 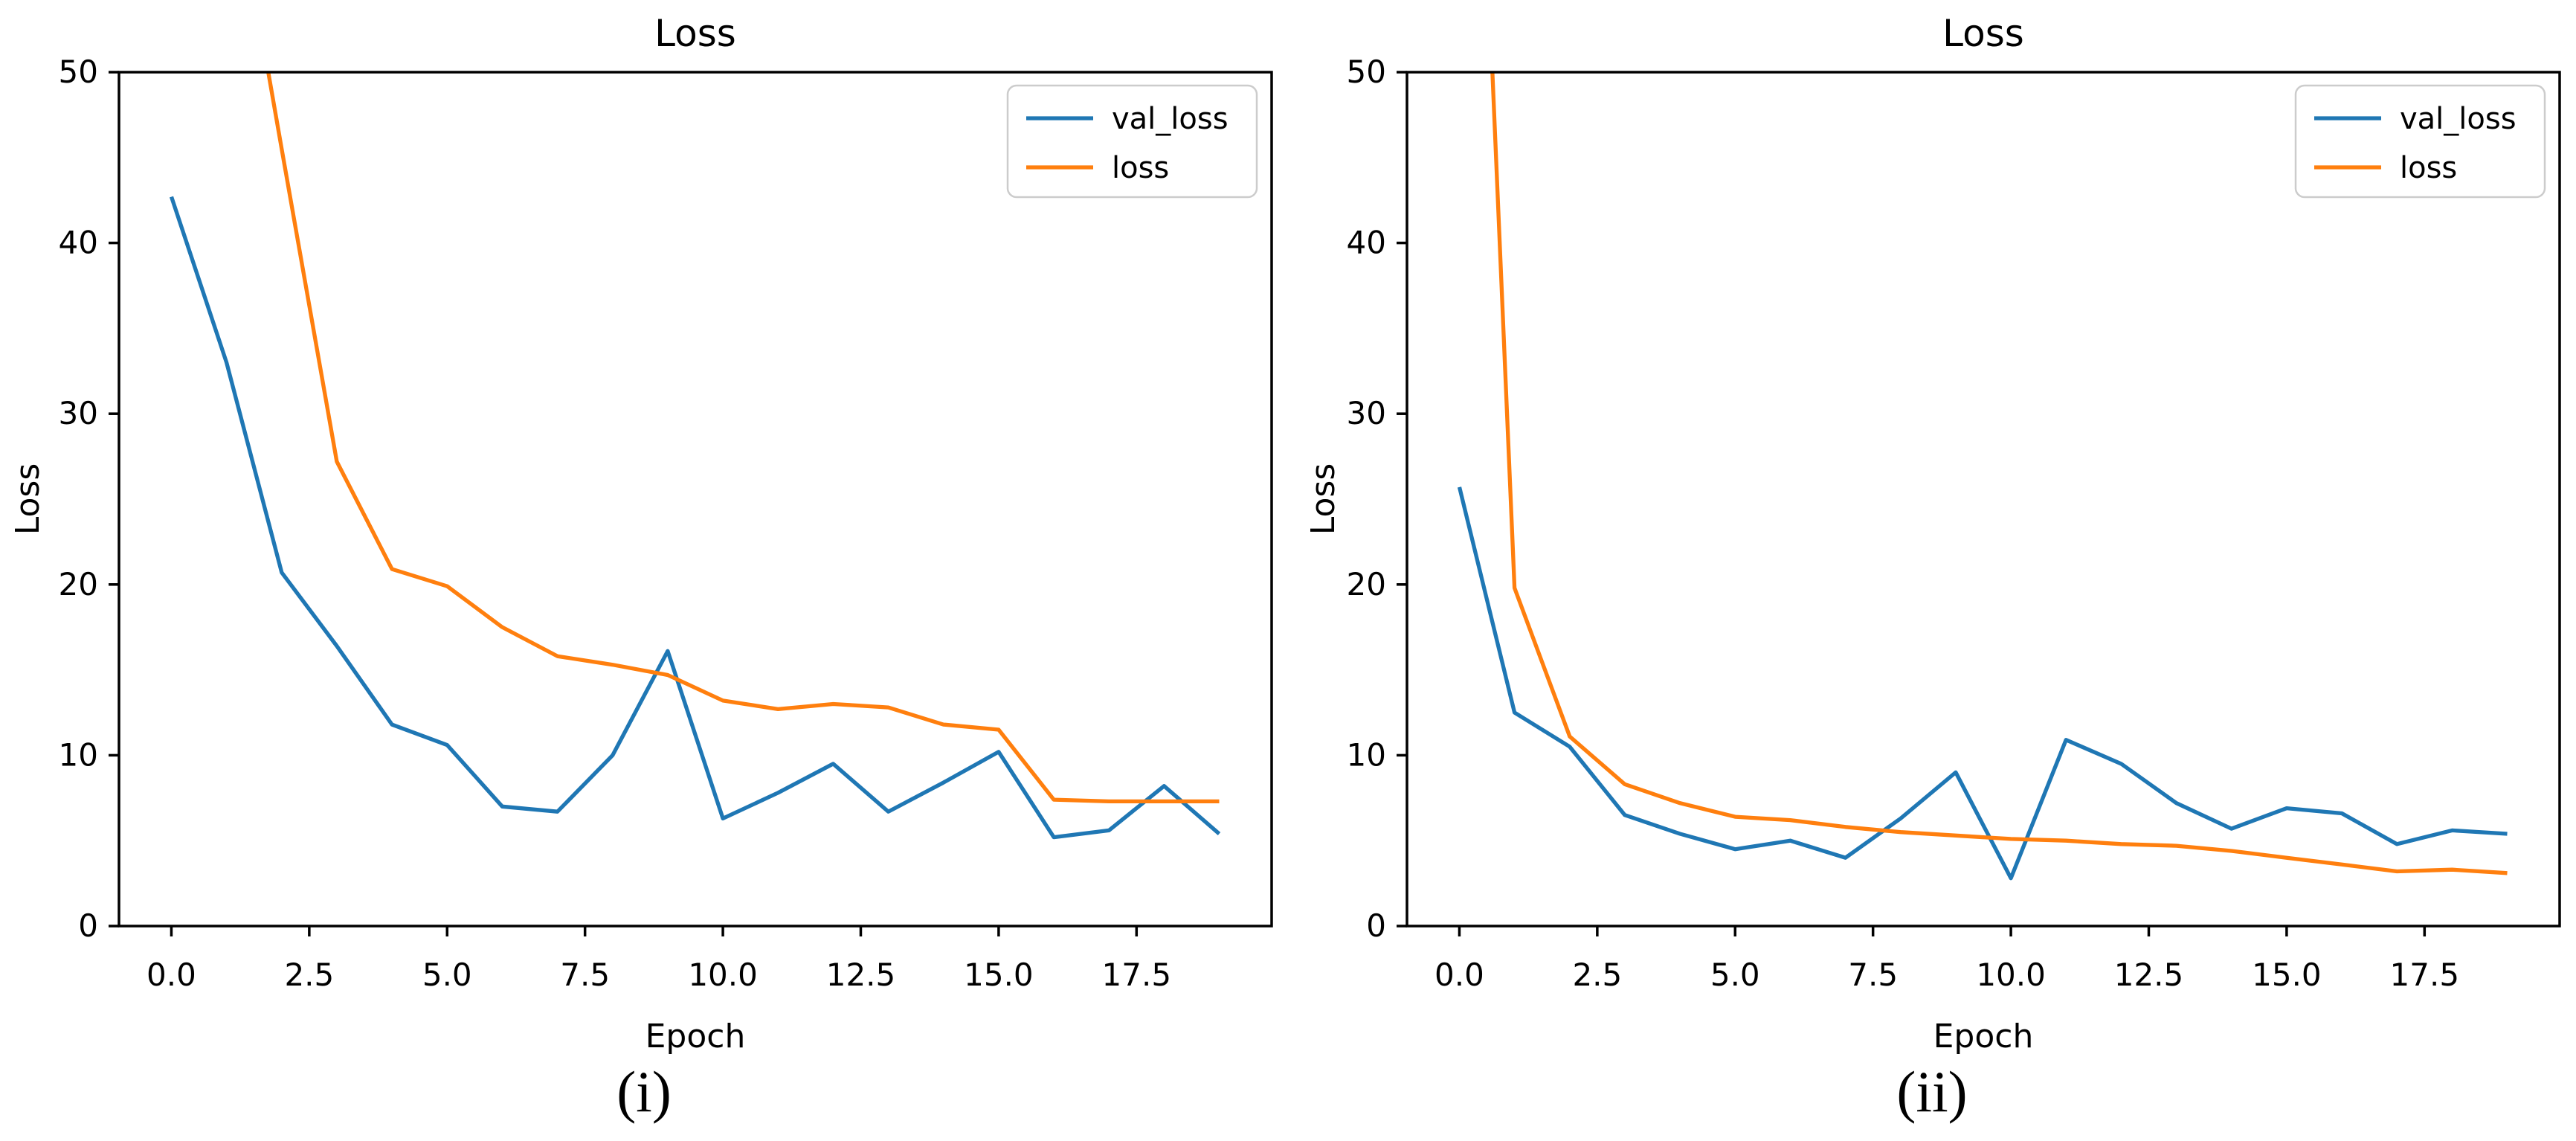 What do you see at coordinates (1982, 683) in the screenshot?
I see `series-line-val_loss` at bounding box center [1982, 683].